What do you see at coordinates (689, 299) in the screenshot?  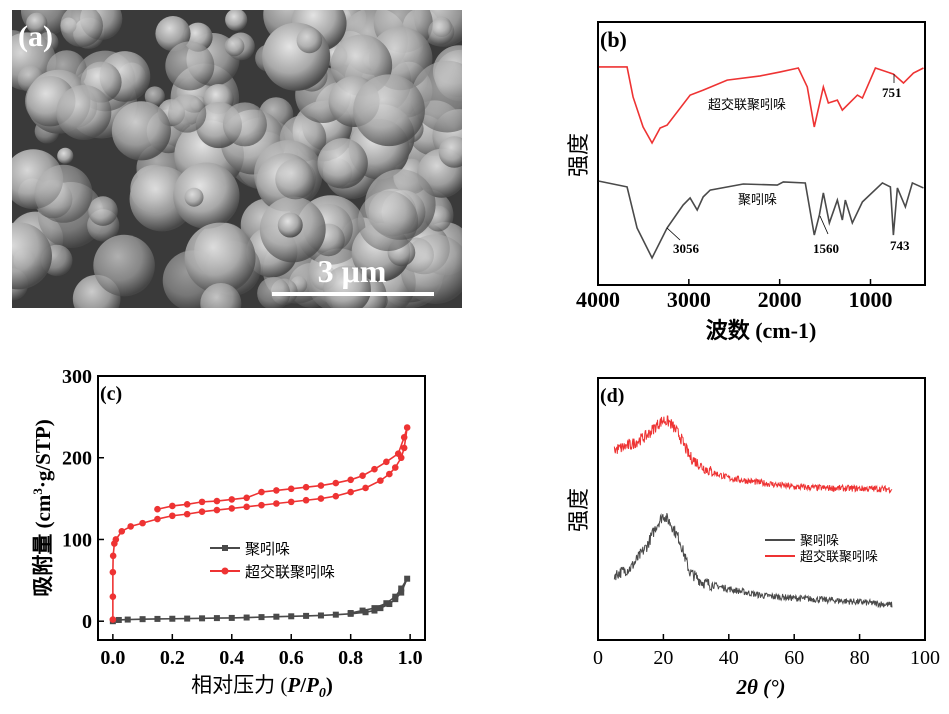 I see `x-tick-label: 3000` at bounding box center [689, 299].